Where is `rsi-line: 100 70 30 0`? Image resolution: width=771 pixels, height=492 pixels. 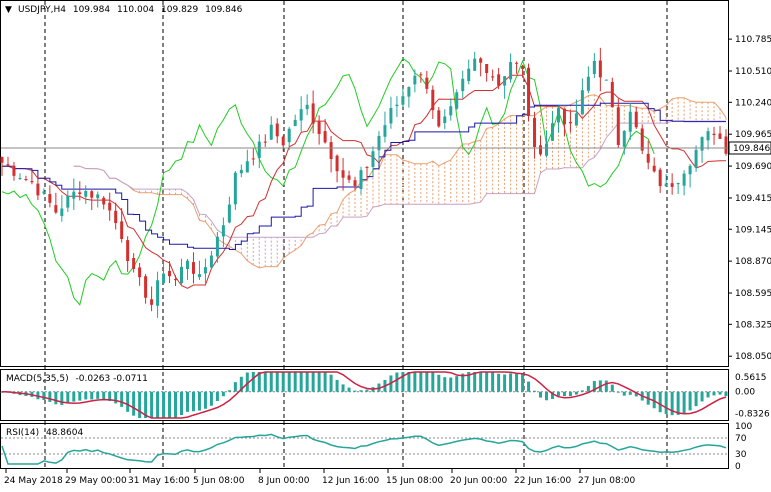
rsi-line: 100 70 30 0 is located at coordinates (376, 447).